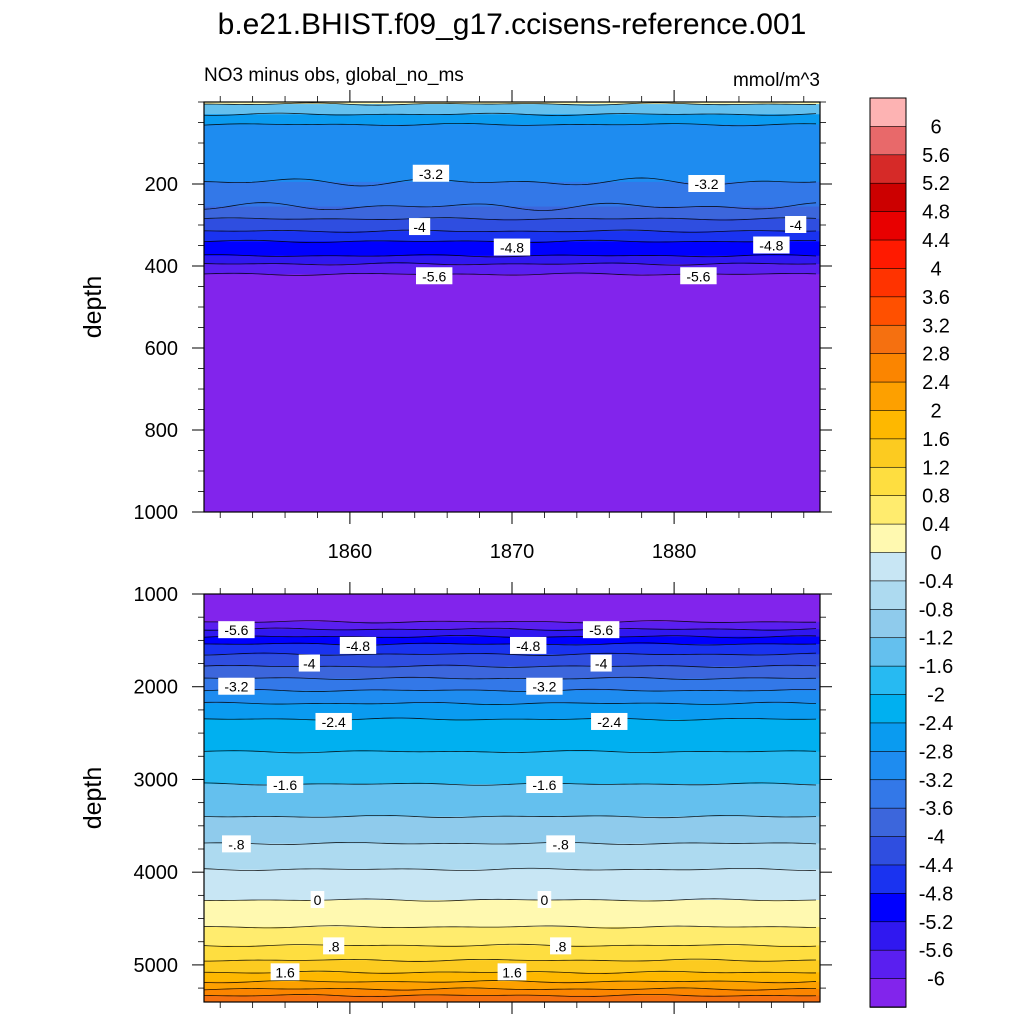 The height and width of the screenshot is (1024, 1024). I want to click on contour-label: 0, so click(317, 899).